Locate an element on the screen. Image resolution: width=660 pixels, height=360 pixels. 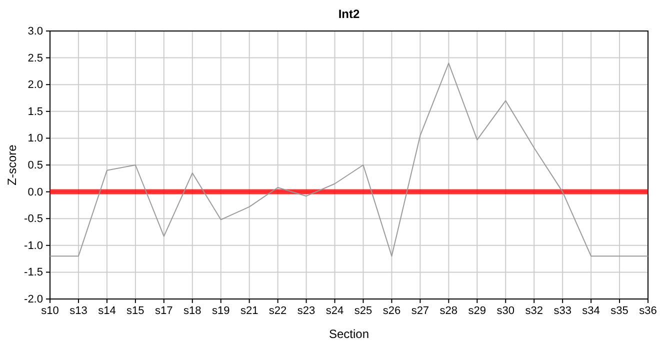
x-tick-label: s22 is located at coordinates (277, 310).